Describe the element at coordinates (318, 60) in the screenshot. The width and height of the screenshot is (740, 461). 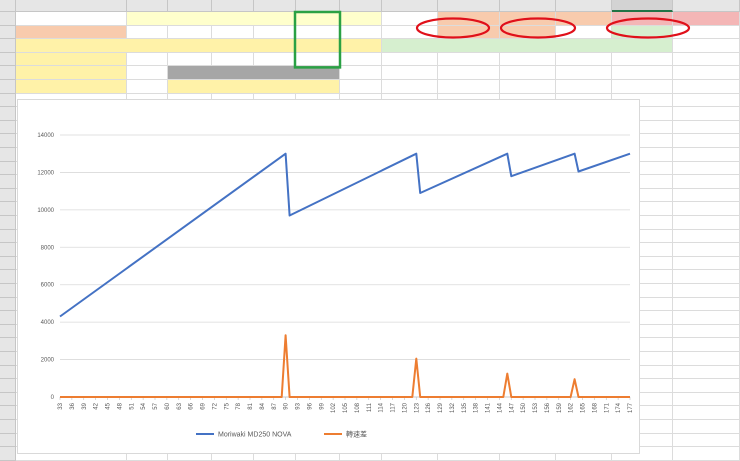
I see `cell-f4` at that location.